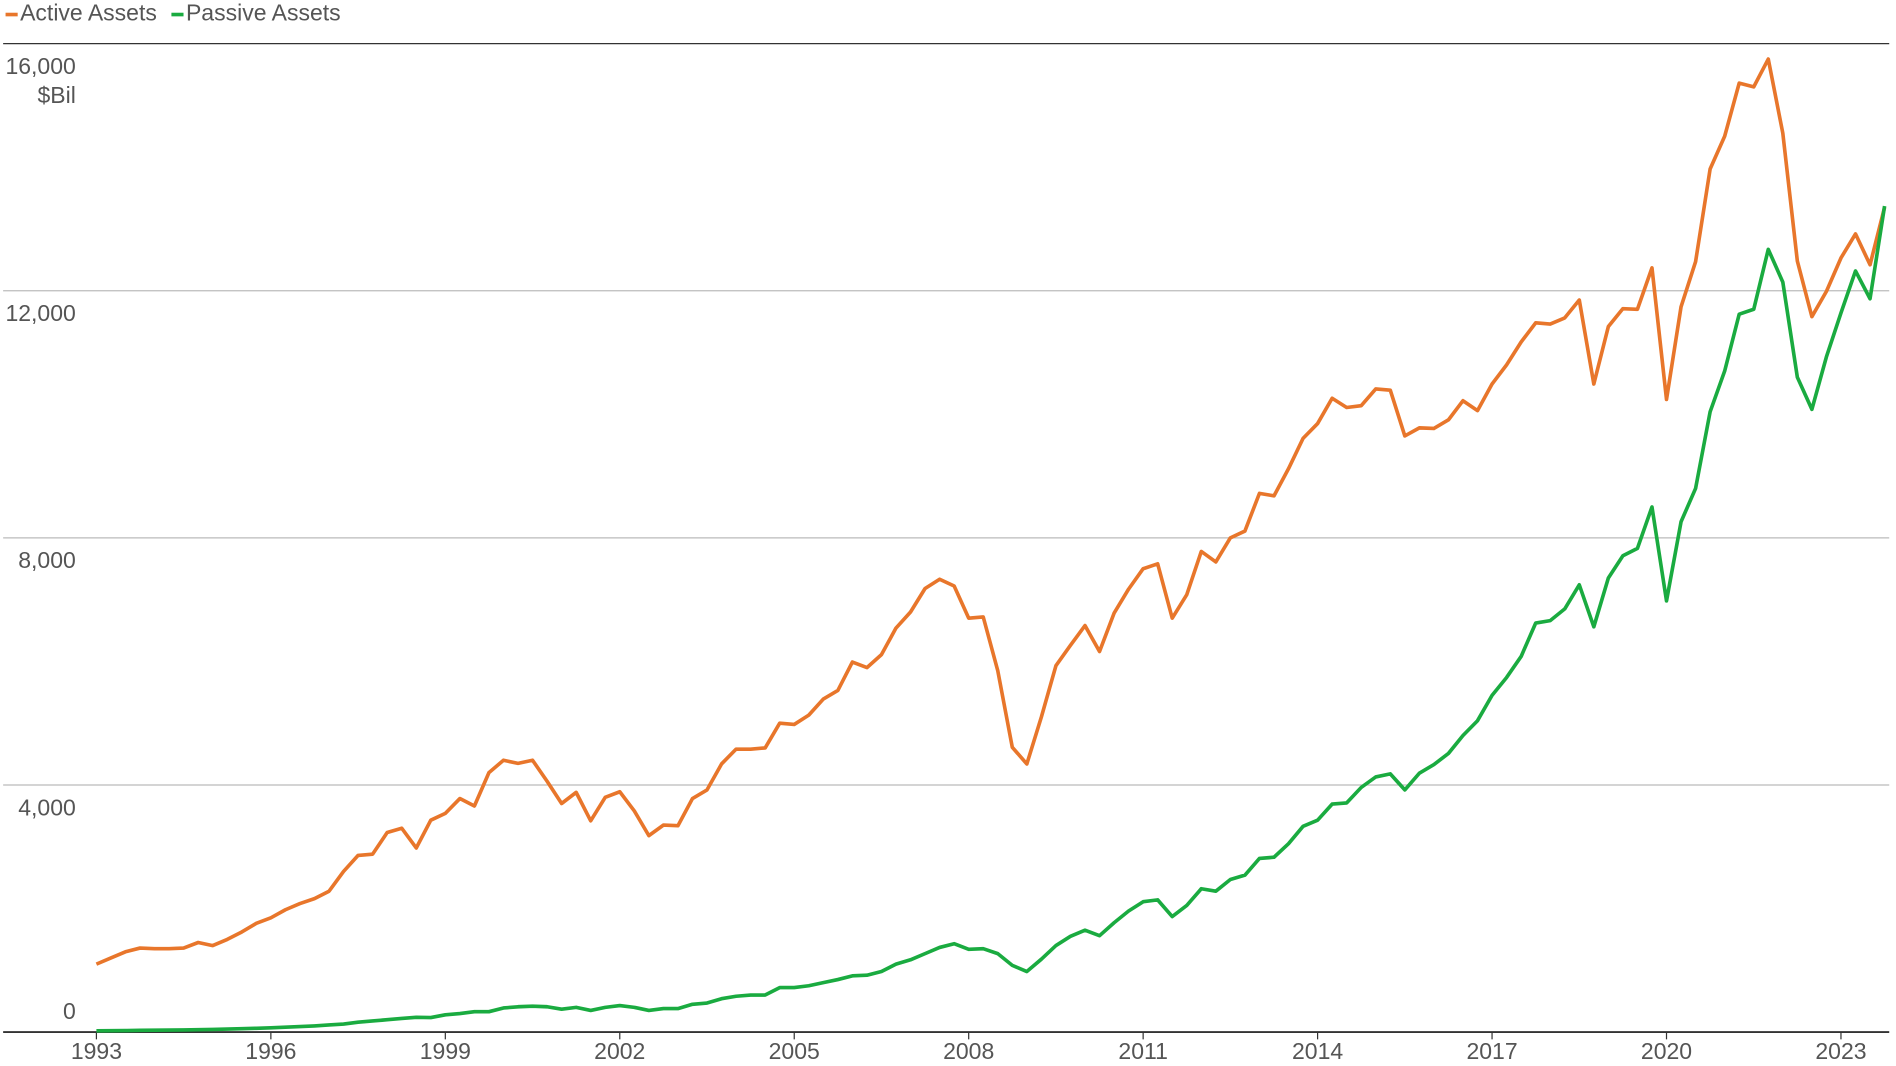 The height and width of the screenshot is (1066, 1896). What do you see at coordinates (40, 66) in the screenshot?
I see `y-tick-label: 16,000` at bounding box center [40, 66].